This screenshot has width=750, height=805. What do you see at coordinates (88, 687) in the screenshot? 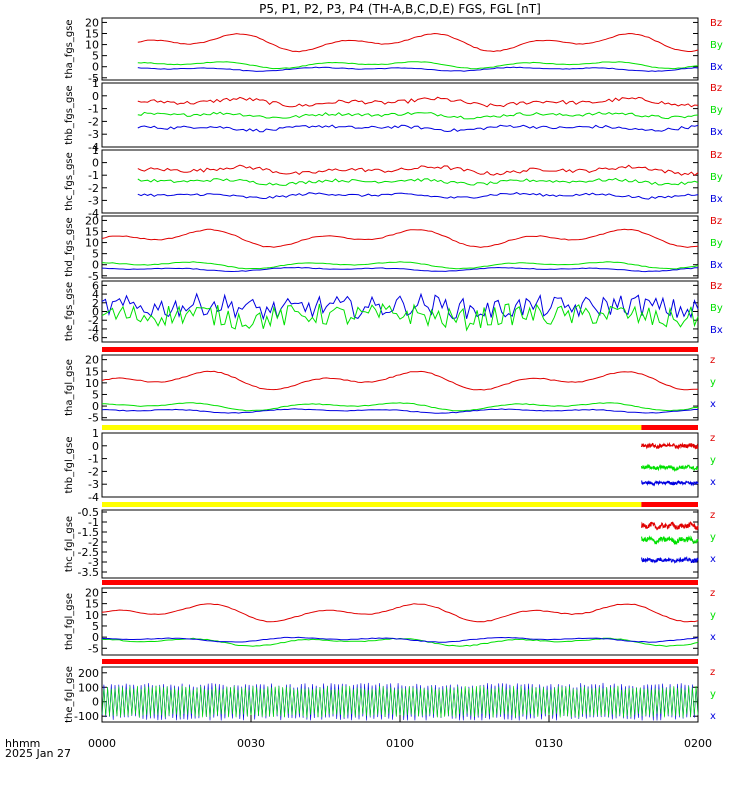
I see `y-tick-label: 100` at bounding box center [88, 687].